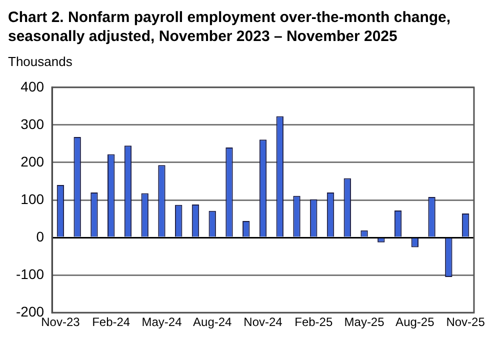  What do you see at coordinates (32, 161) in the screenshot?
I see `y-tick-label: 200` at bounding box center [32, 161].